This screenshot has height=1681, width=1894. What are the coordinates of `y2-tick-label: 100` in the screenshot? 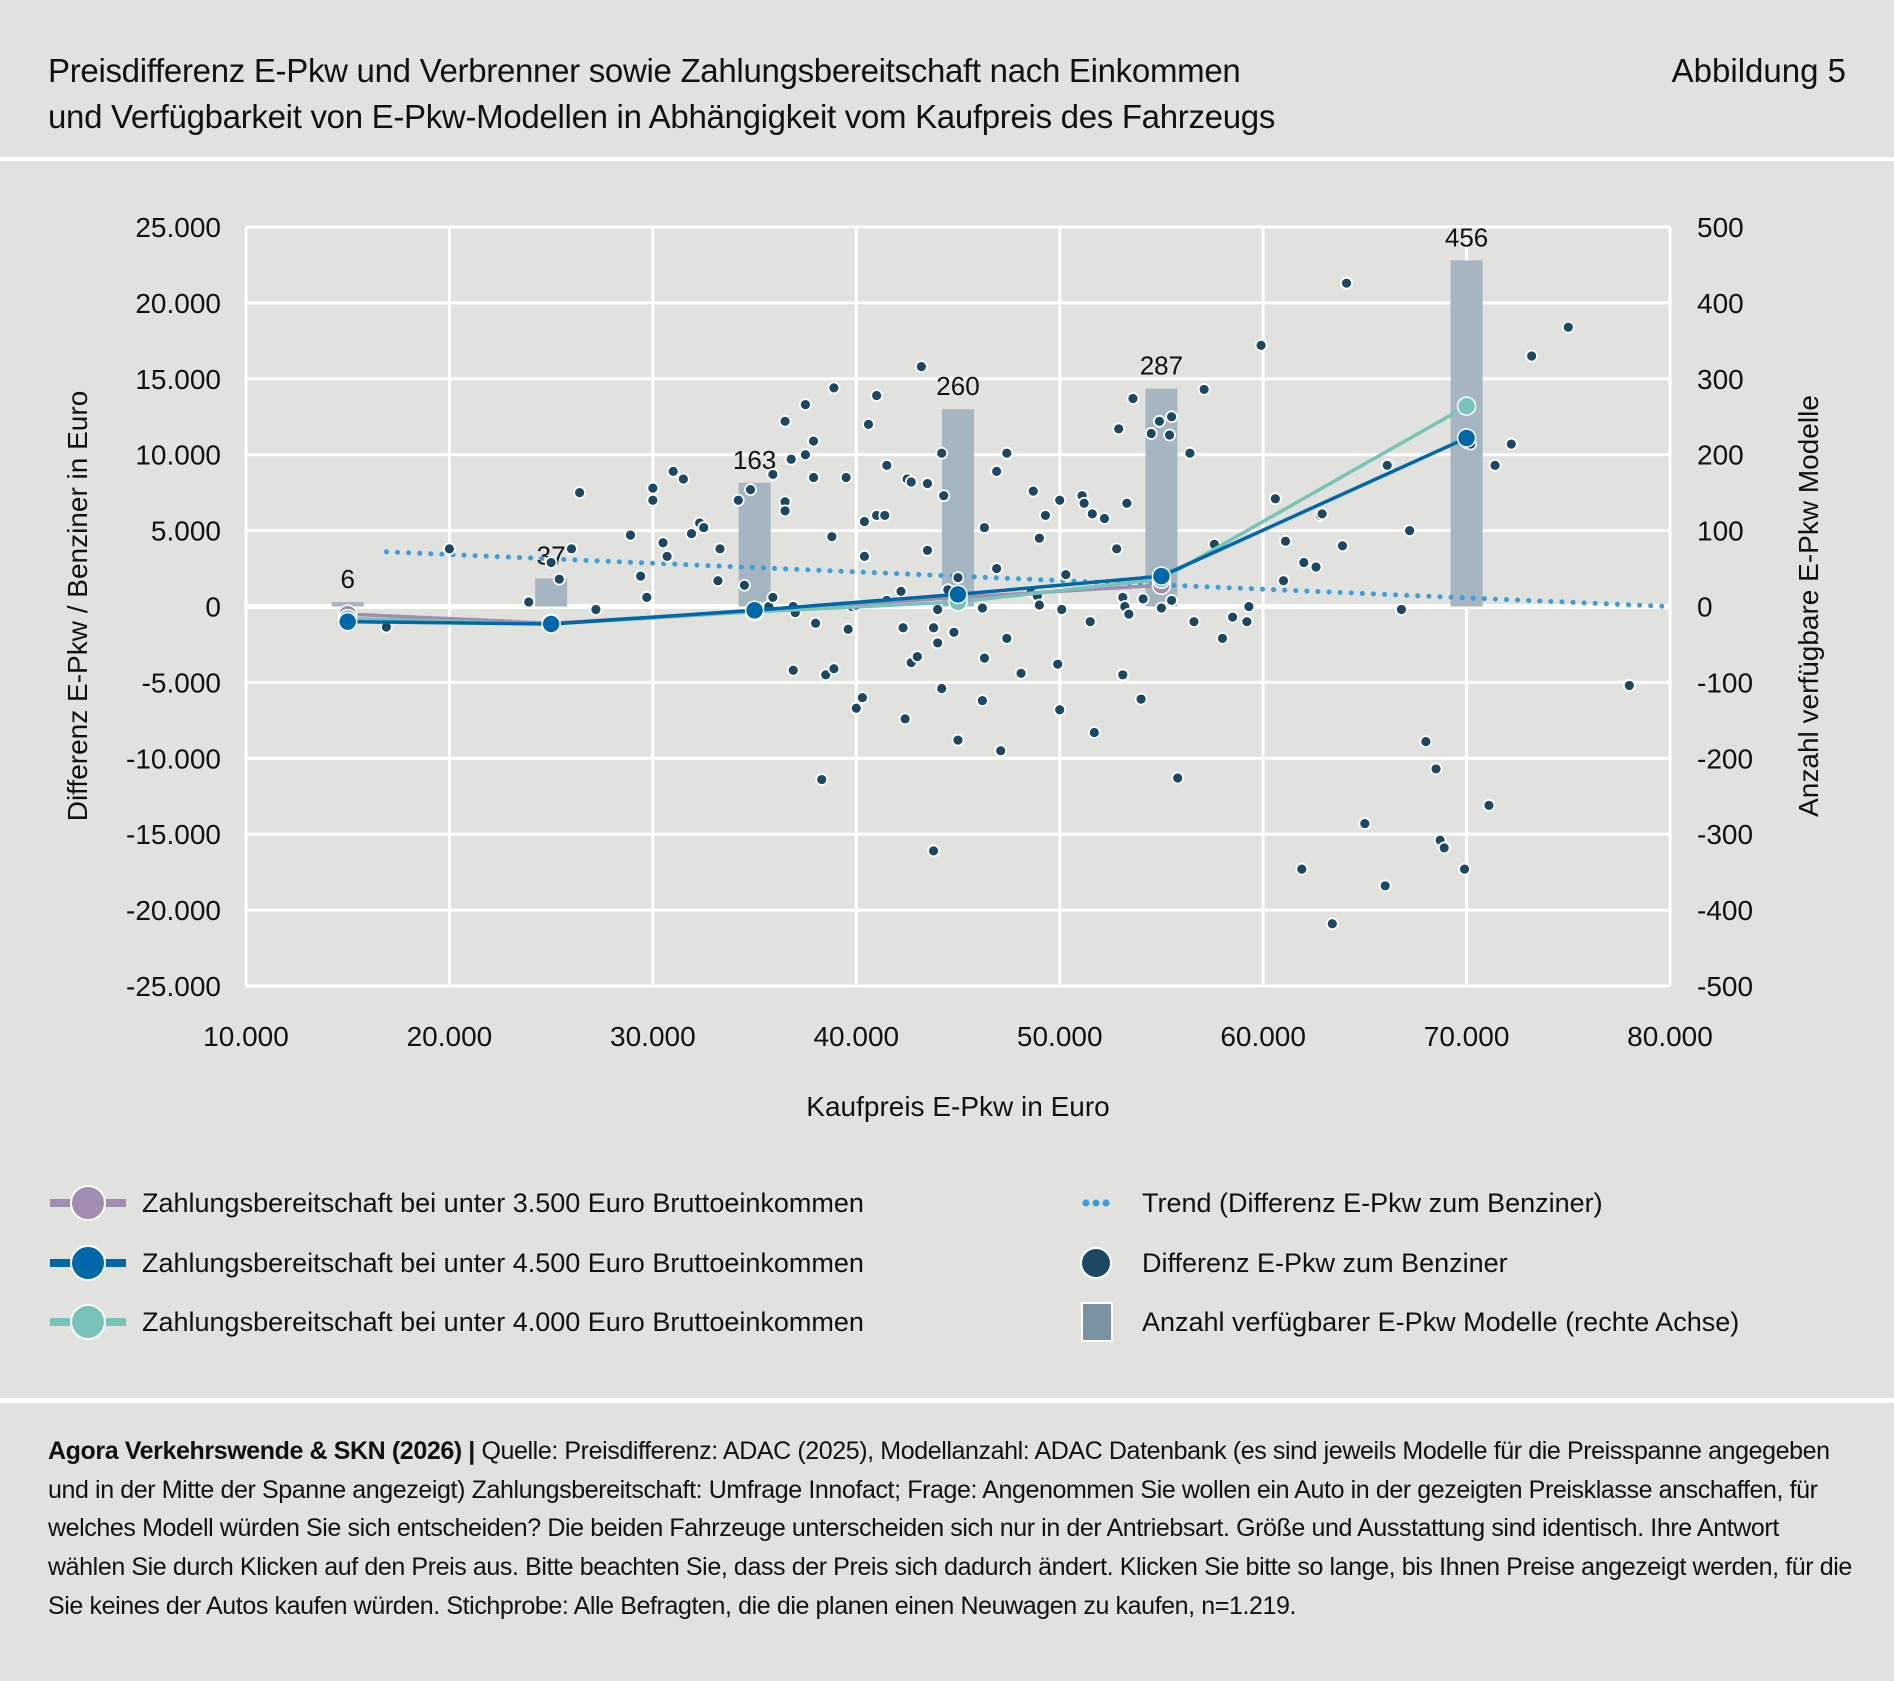 It's located at (1720, 531).